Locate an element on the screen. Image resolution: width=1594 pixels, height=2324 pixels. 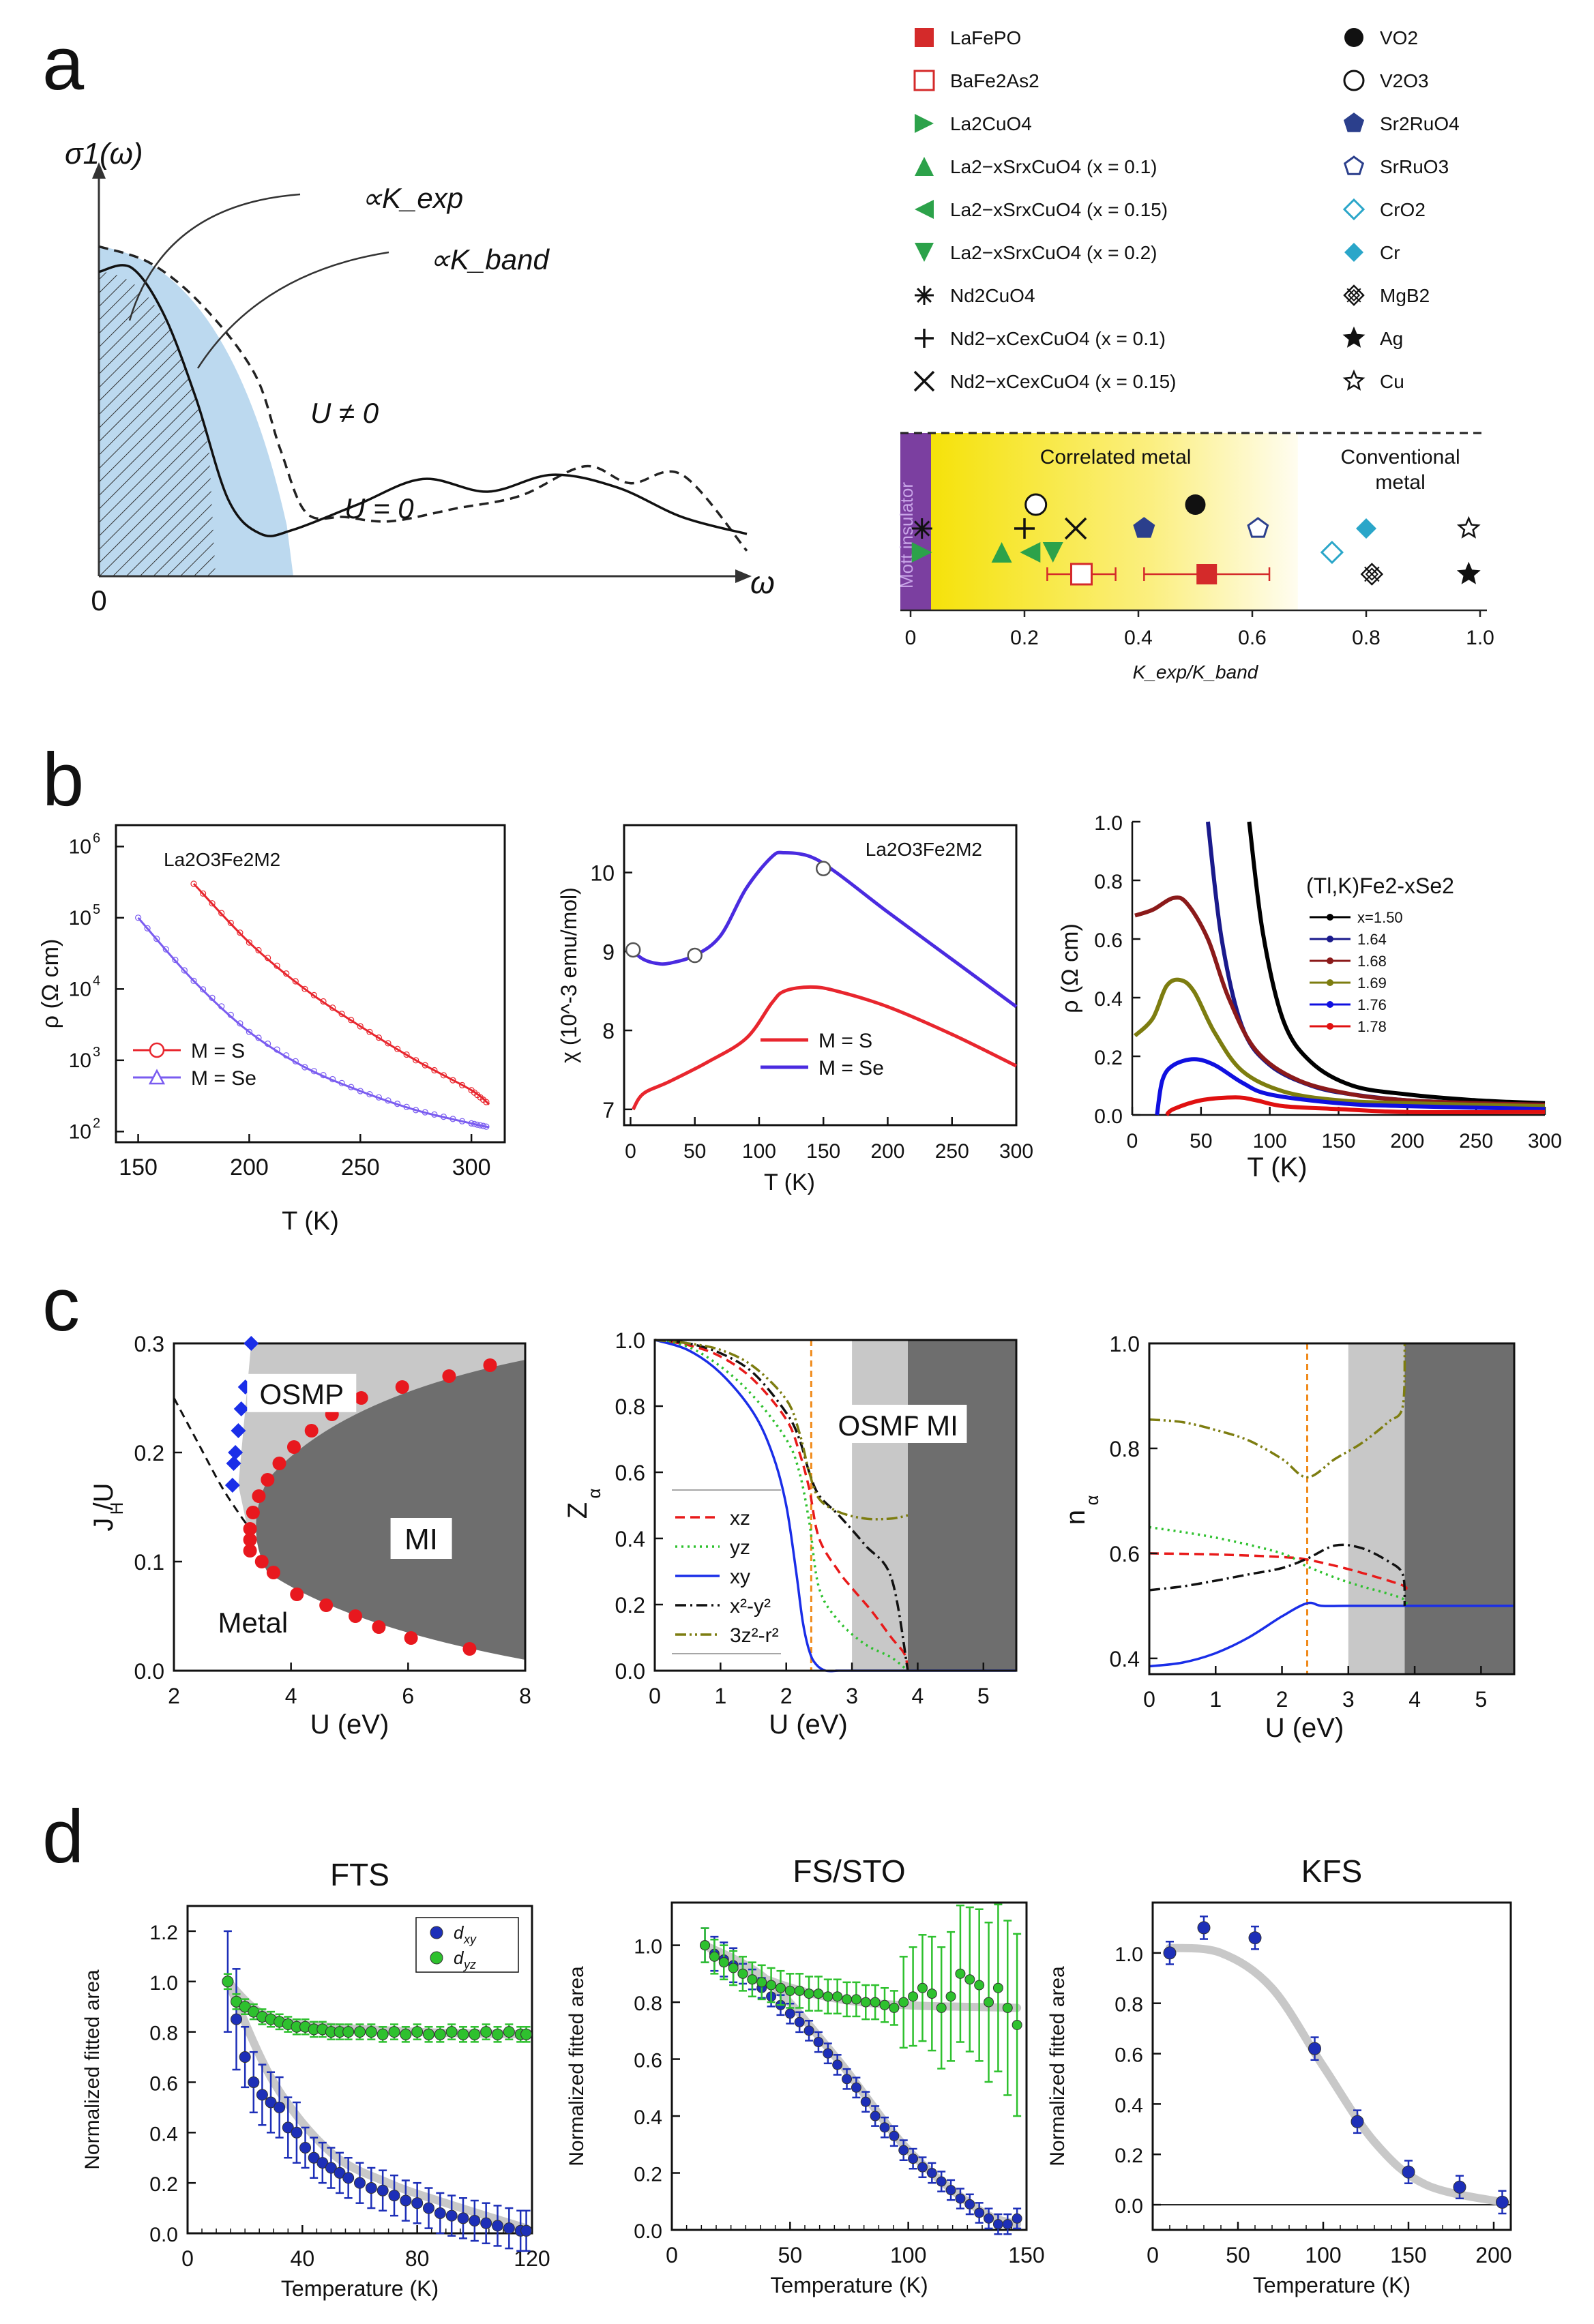
a2-legend-label: SrRuO3 is located at coordinates (1414, 166).